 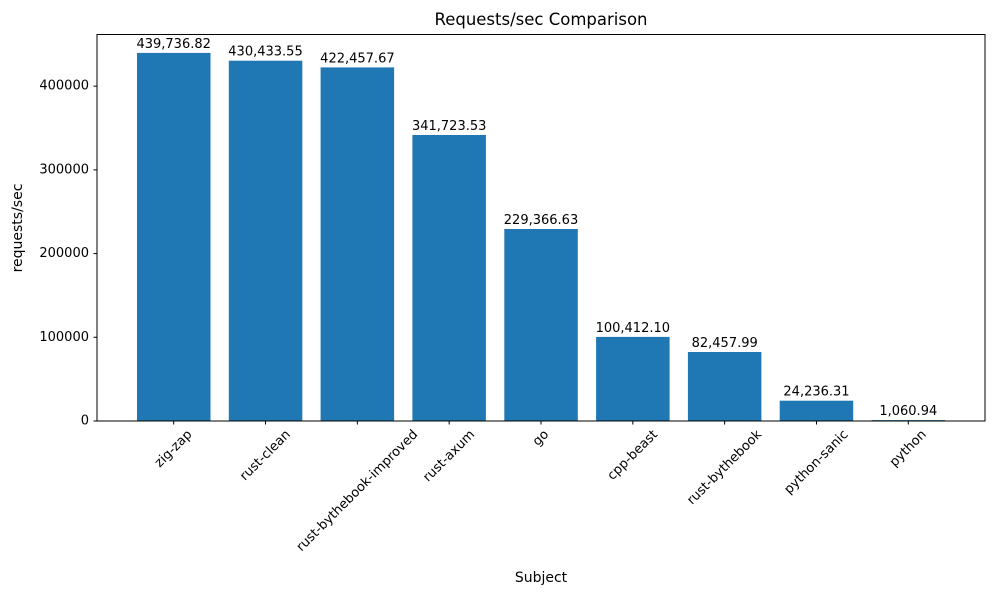 I want to click on bar-python-sanic, so click(x=816, y=410).